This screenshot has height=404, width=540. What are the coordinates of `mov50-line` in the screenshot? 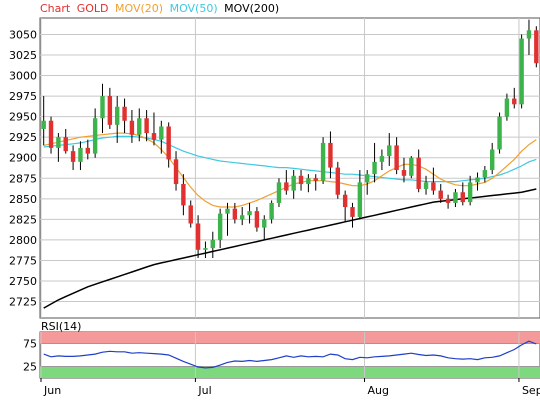 It's located at (290, 159).